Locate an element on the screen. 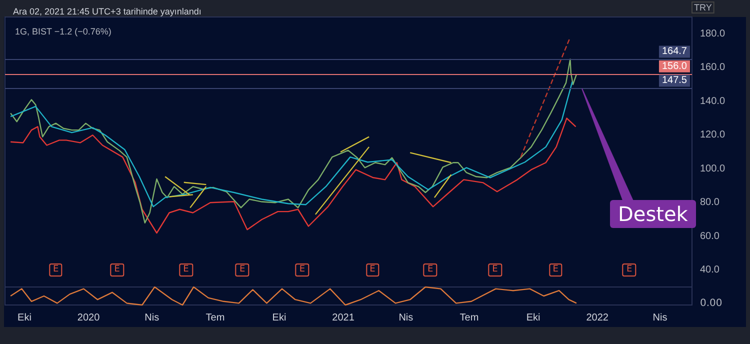 This screenshot has width=750, height=344. annotation: Destek is located at coordinates (653, 214).